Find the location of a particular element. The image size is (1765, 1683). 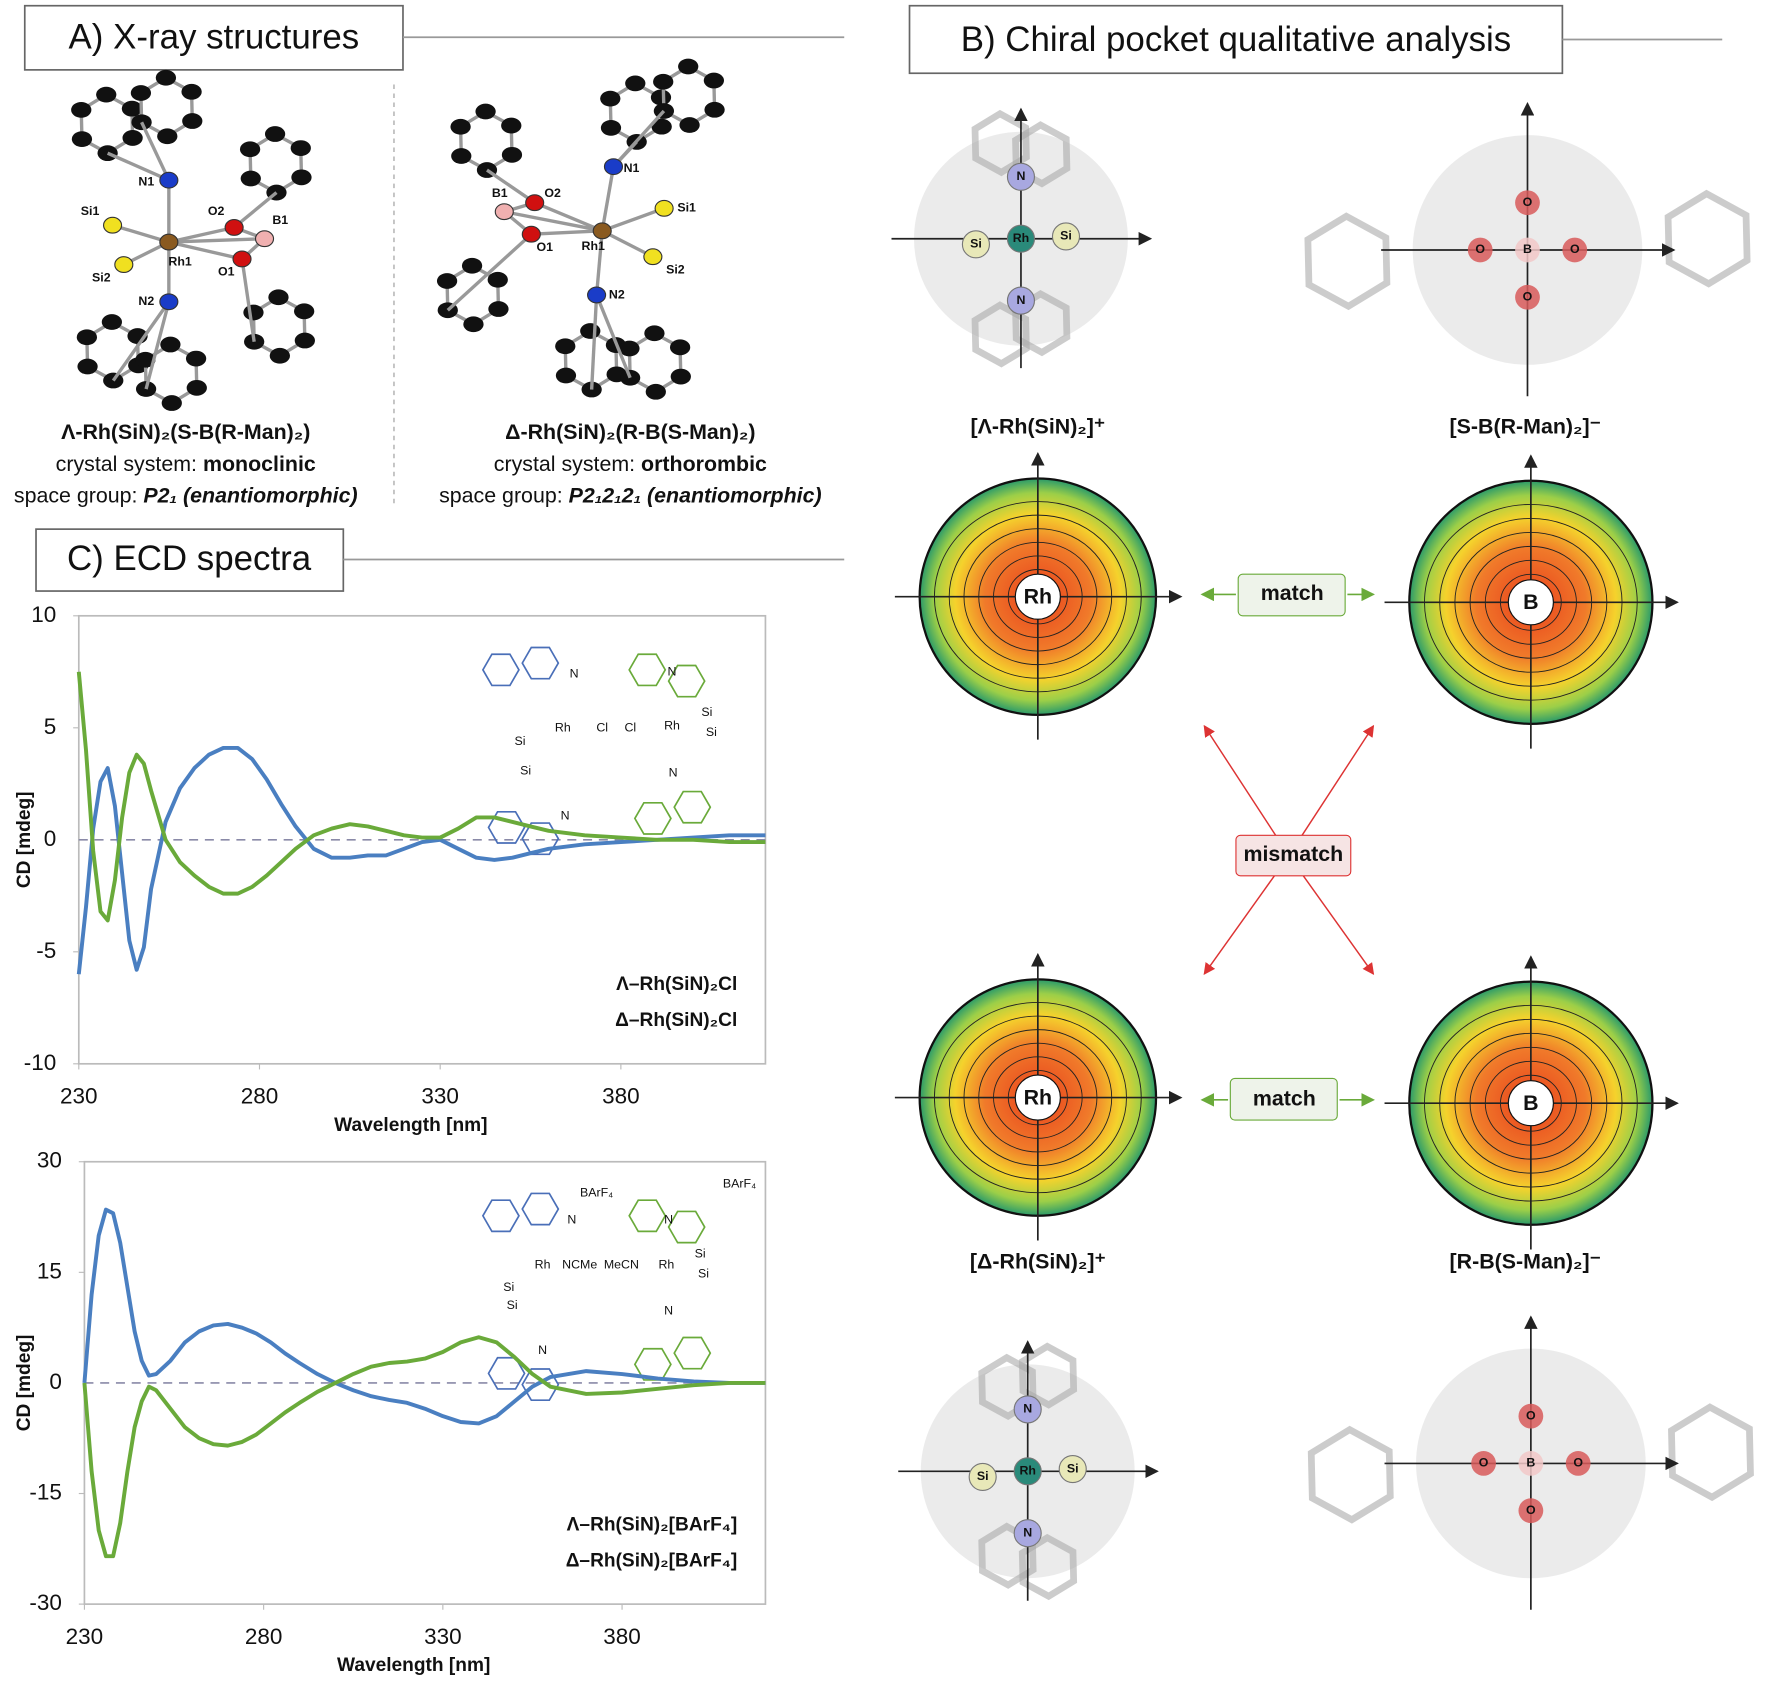

inset-label: MeCN is located at coordinates (621, 1265).